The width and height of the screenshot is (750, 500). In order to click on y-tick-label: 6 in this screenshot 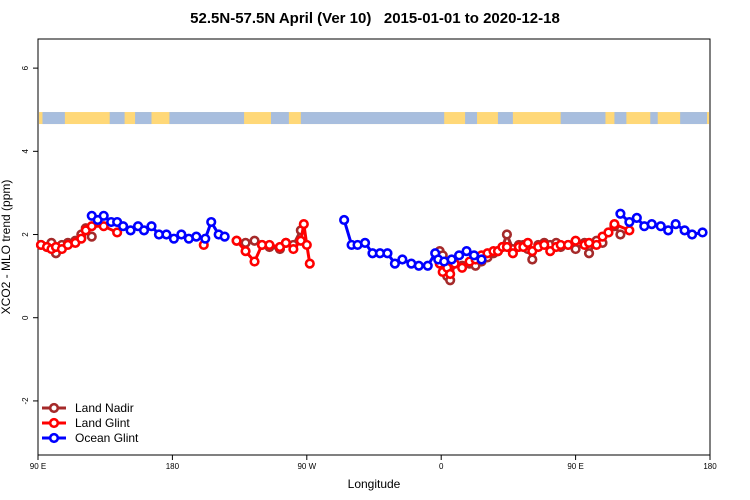, I will do `click(25, 67)`.